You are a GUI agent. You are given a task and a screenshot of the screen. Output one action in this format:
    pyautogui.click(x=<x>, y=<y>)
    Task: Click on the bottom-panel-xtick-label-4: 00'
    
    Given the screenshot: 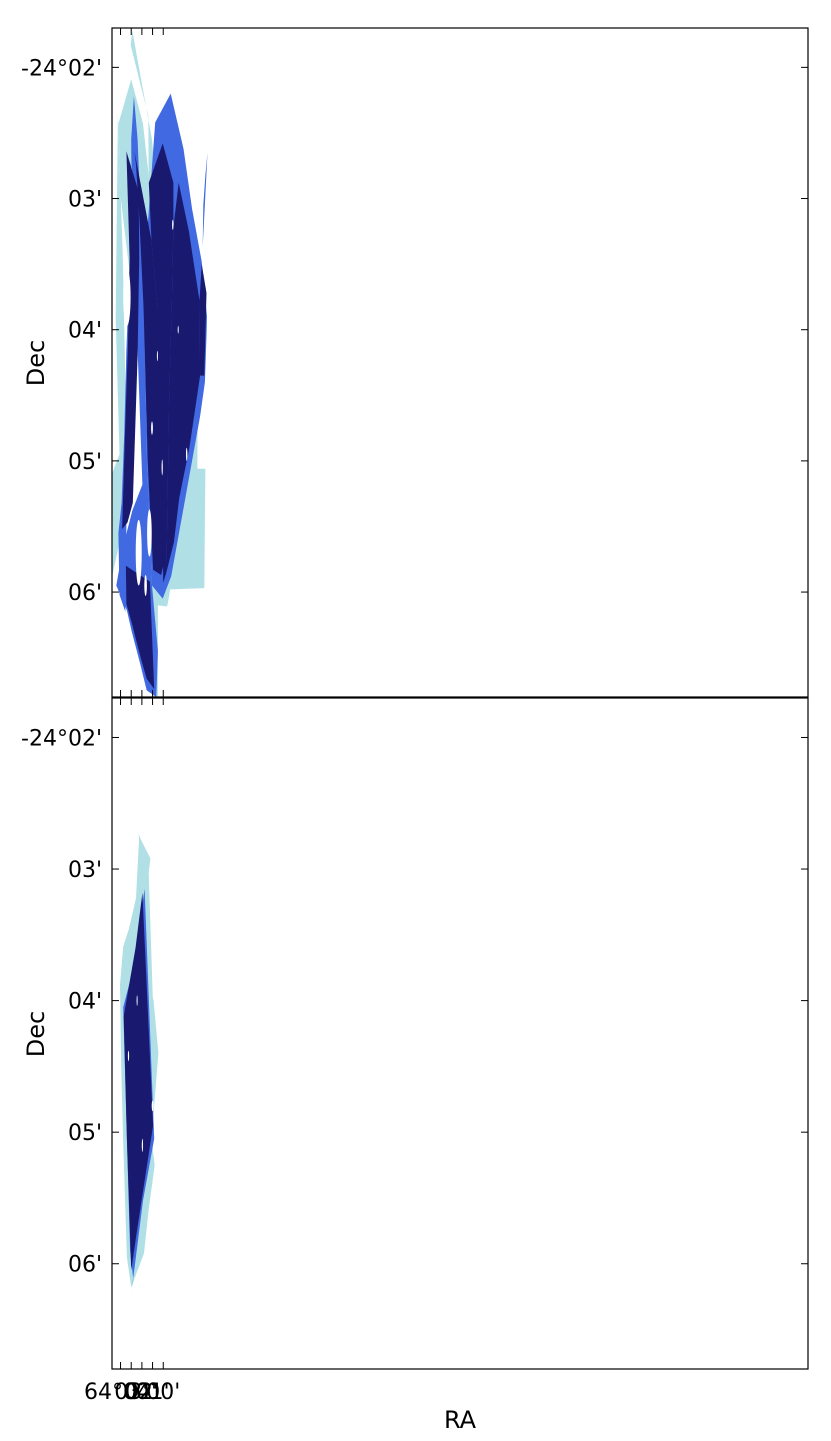 What is the action you would take?
    pyautogui.click(x=163, y=1392)
    